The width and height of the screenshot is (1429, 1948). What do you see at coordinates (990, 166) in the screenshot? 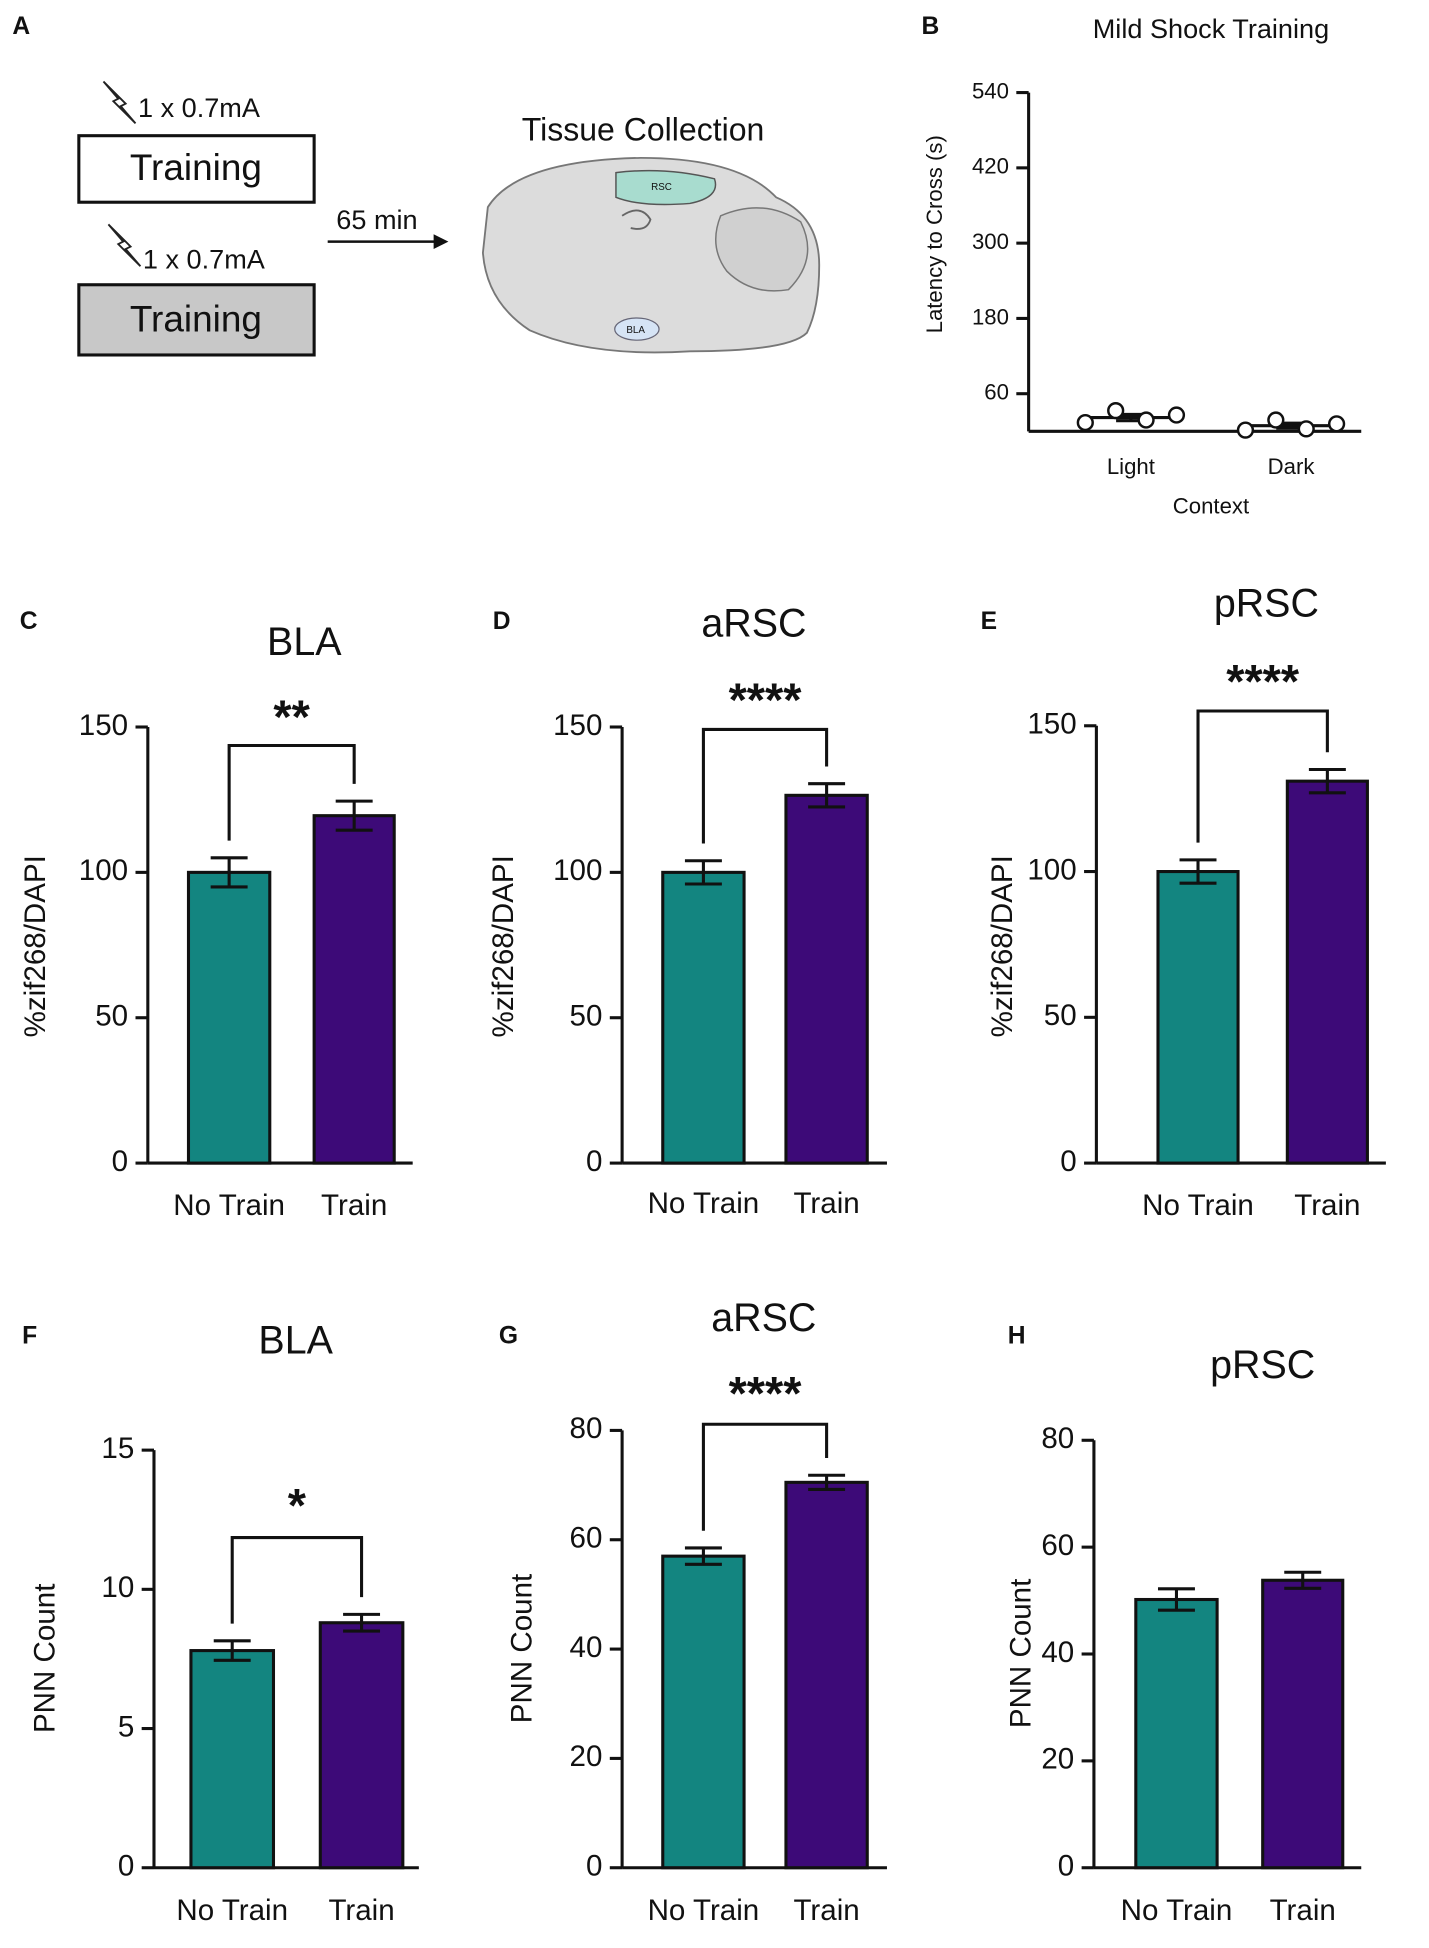
I see `y-tick-label: 420` at bounding box center [990, 166].